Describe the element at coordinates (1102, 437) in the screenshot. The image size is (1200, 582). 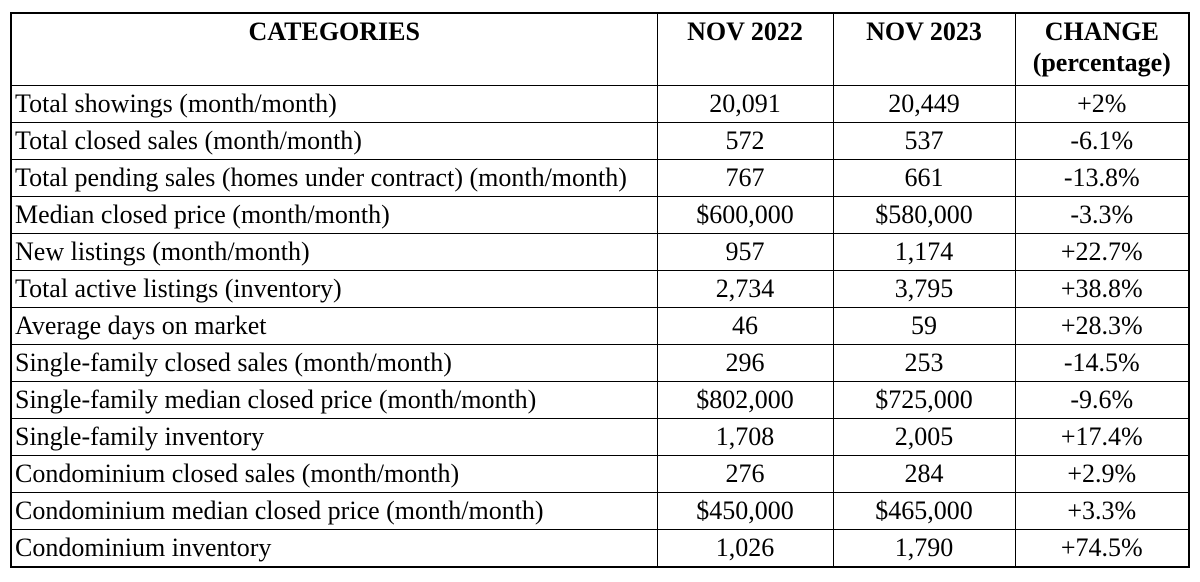
I see `change-value-cell: +17.4%` at that location.